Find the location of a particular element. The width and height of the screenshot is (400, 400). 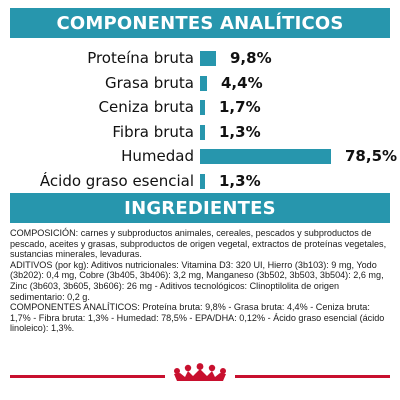

analysis-value: 9,8% is located at coordinates (251, 58).